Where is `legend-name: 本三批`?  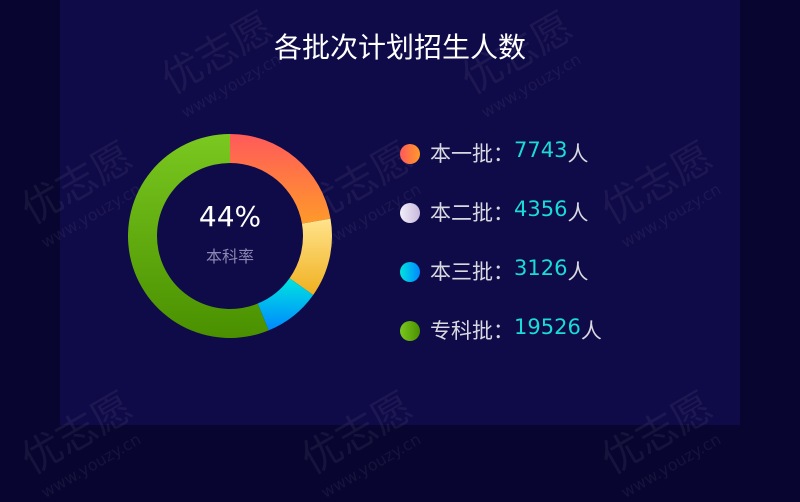
legend-name: 本三批 is located at coordinates (461, 272).